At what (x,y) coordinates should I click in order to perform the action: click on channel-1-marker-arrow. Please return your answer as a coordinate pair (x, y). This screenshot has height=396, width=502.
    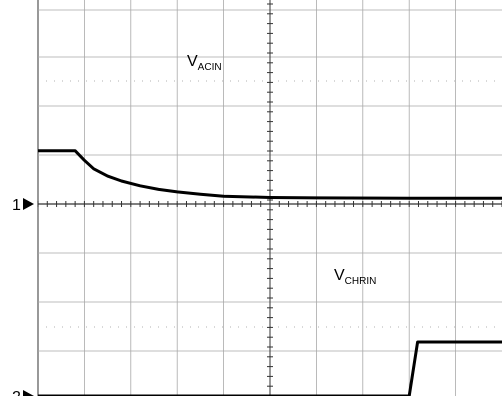
    Looking at the image, I should click on (28, 204).